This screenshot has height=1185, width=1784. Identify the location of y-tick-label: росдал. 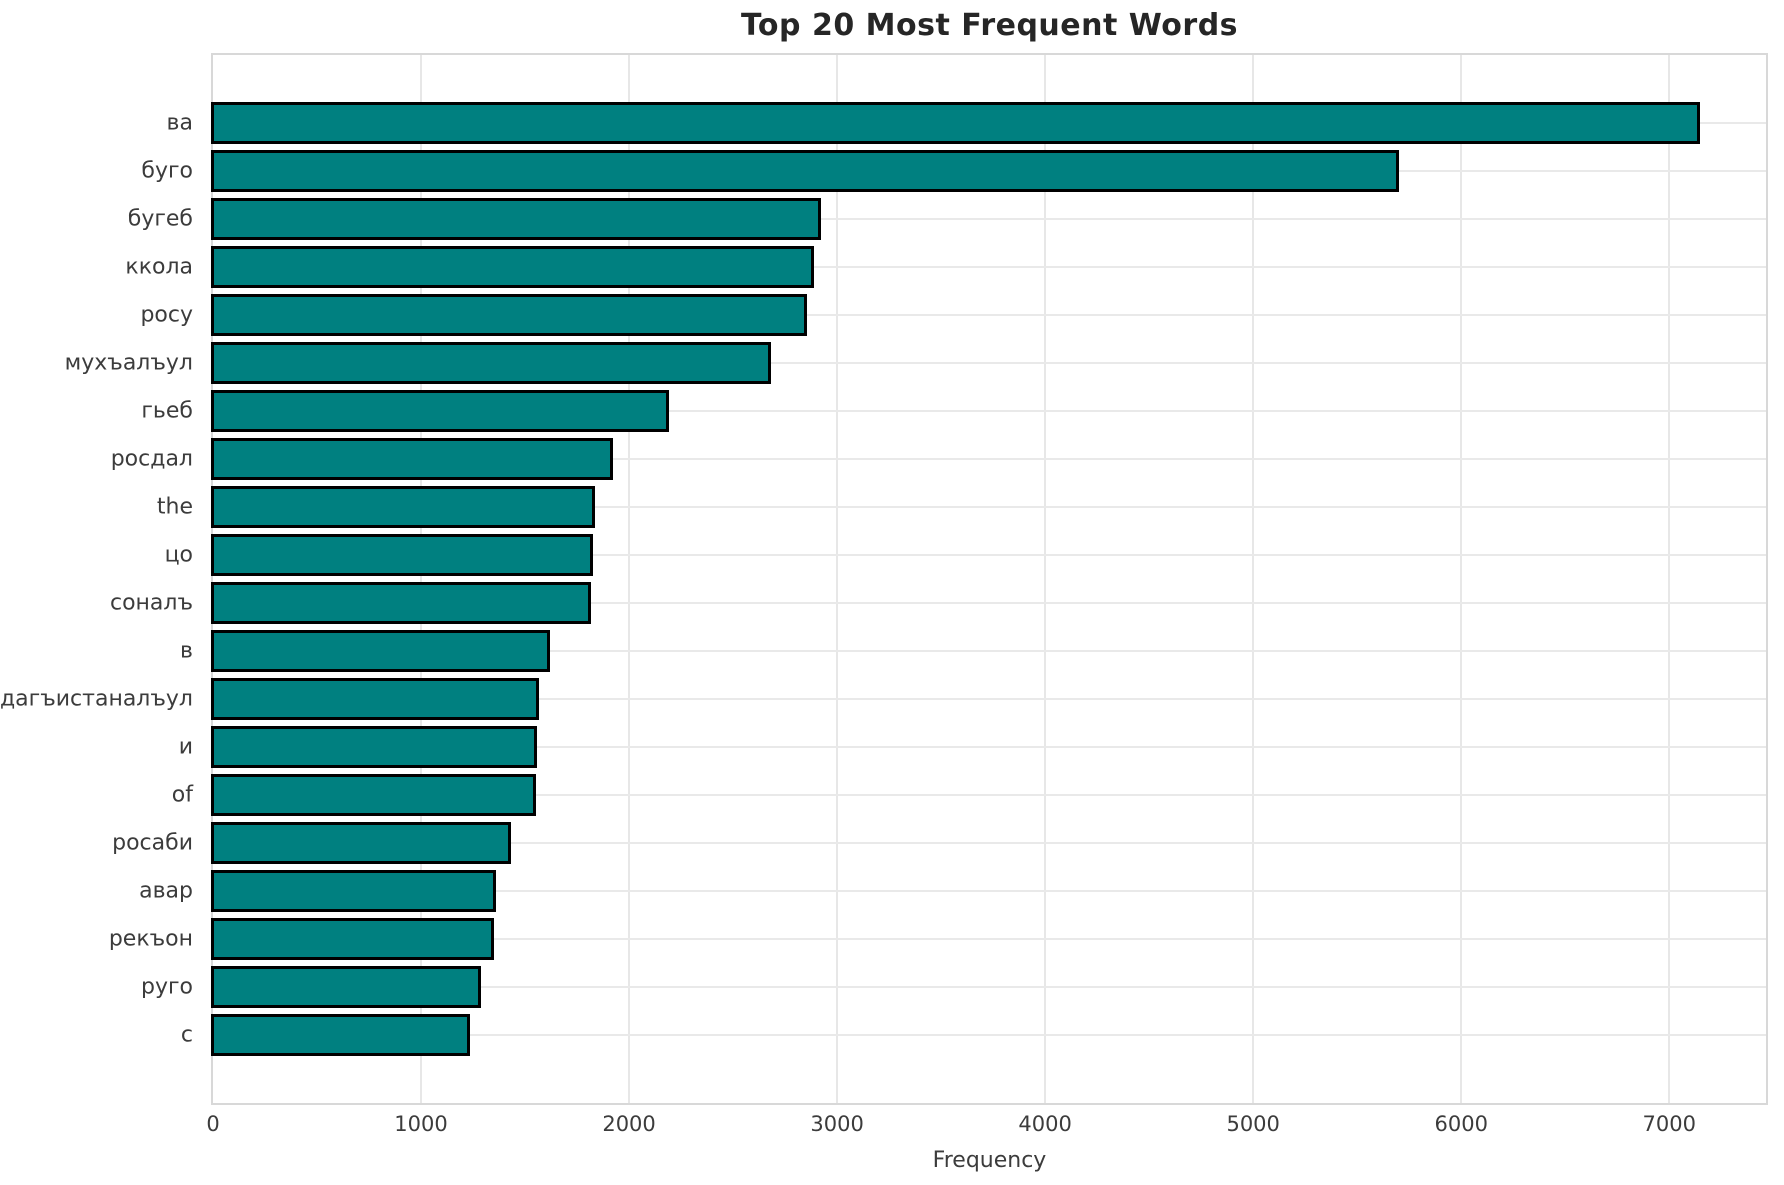
(151, 459).